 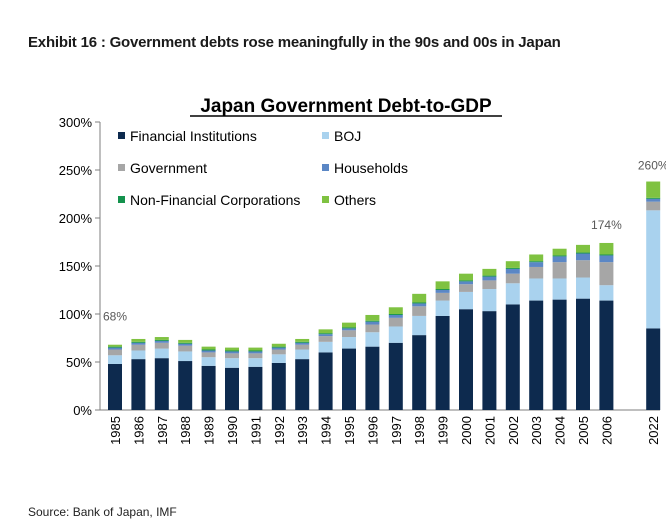 What do you see at coordinates (349, 430) in the screenshot?
I see `x-tick-label: 1995` at bounding box center [349, 430].